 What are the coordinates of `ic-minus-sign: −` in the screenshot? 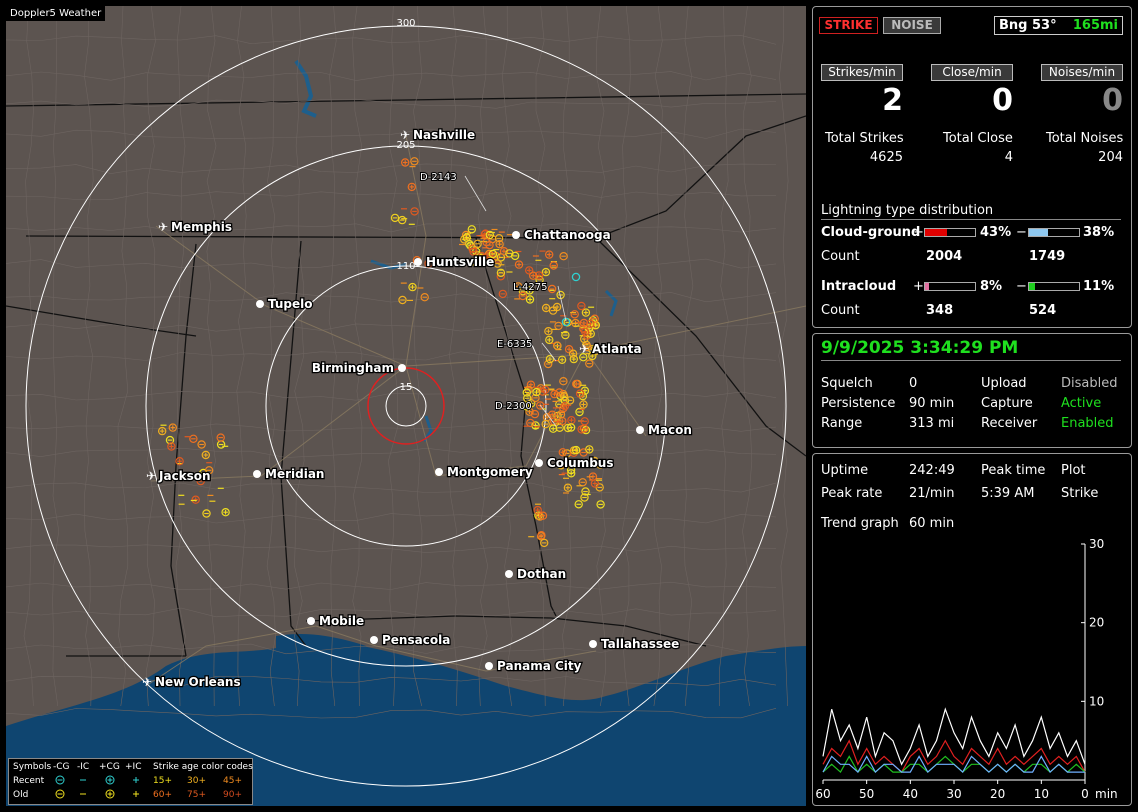 It's located at (1021, 286).